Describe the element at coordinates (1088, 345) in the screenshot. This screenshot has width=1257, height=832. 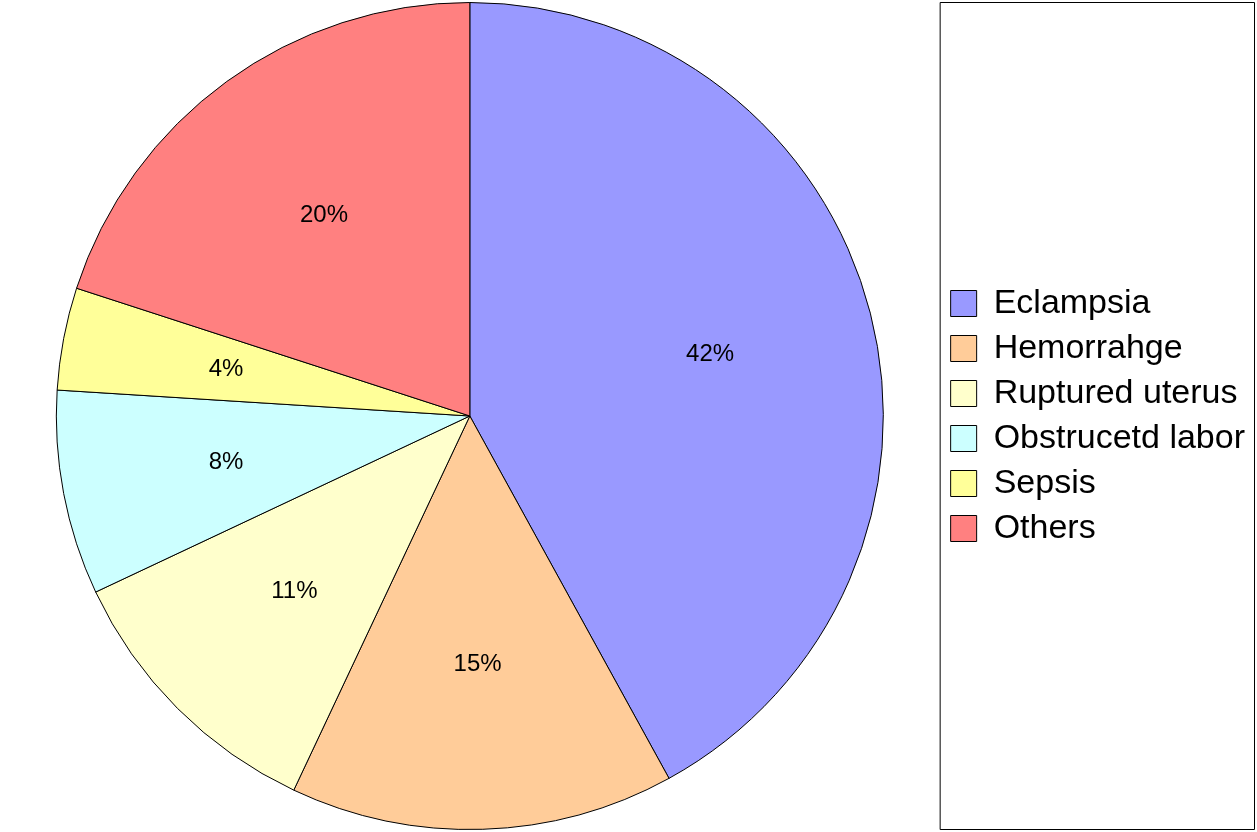
I see `legend-label: Hemorrahge` at that location.